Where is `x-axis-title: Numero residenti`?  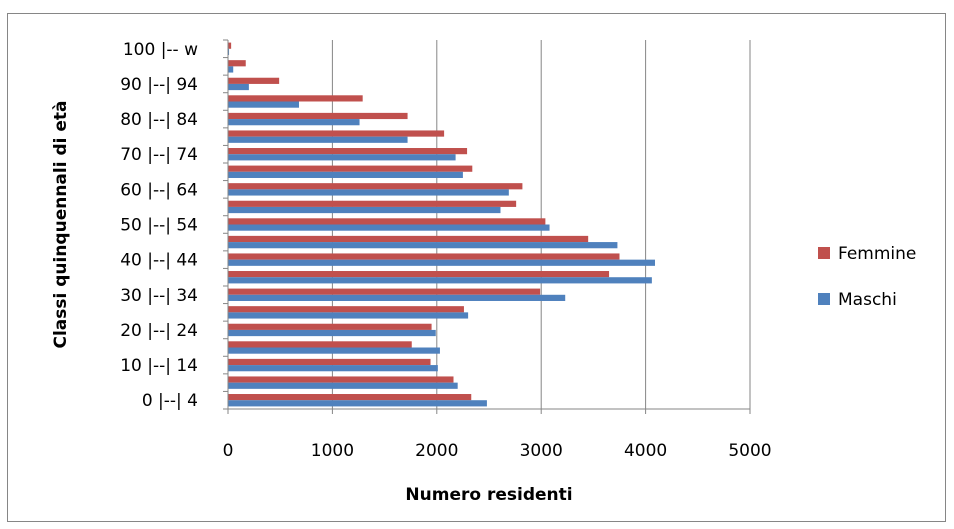 x-axis-title: Numero residenti is located at coordinates (488, 495).